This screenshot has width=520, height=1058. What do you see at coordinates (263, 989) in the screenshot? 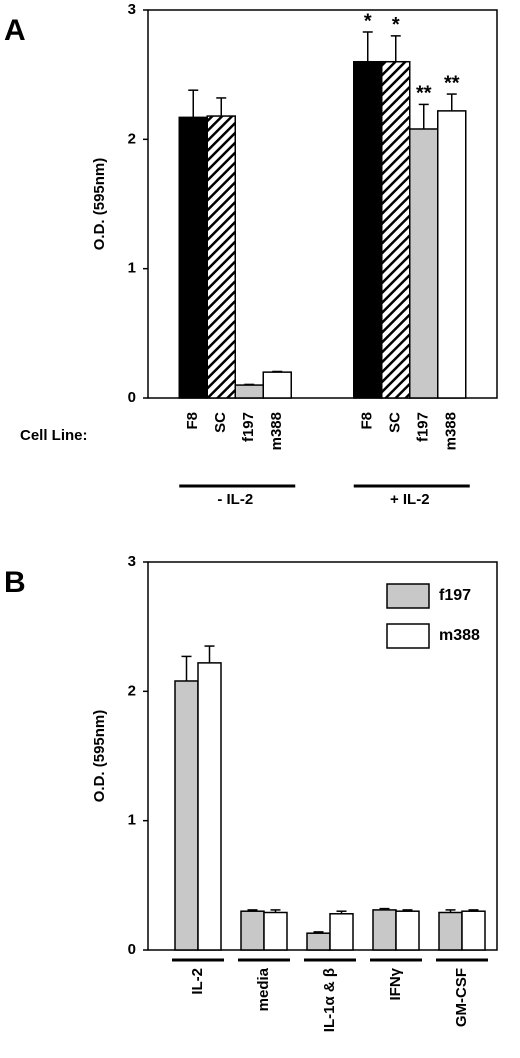
I see `x-tick-label: media` at bounding box center [263, 989].